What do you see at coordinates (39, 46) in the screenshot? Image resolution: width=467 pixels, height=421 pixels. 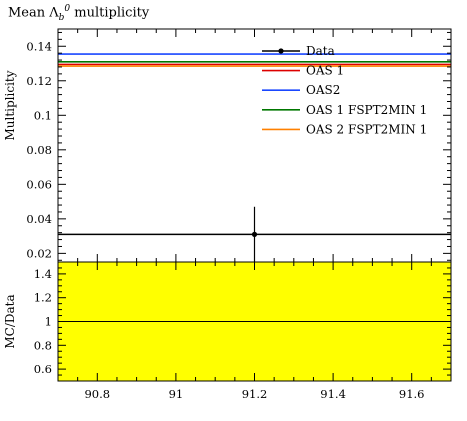 I see `y-tick-label: 0.14` at bounding box center [39, 46].